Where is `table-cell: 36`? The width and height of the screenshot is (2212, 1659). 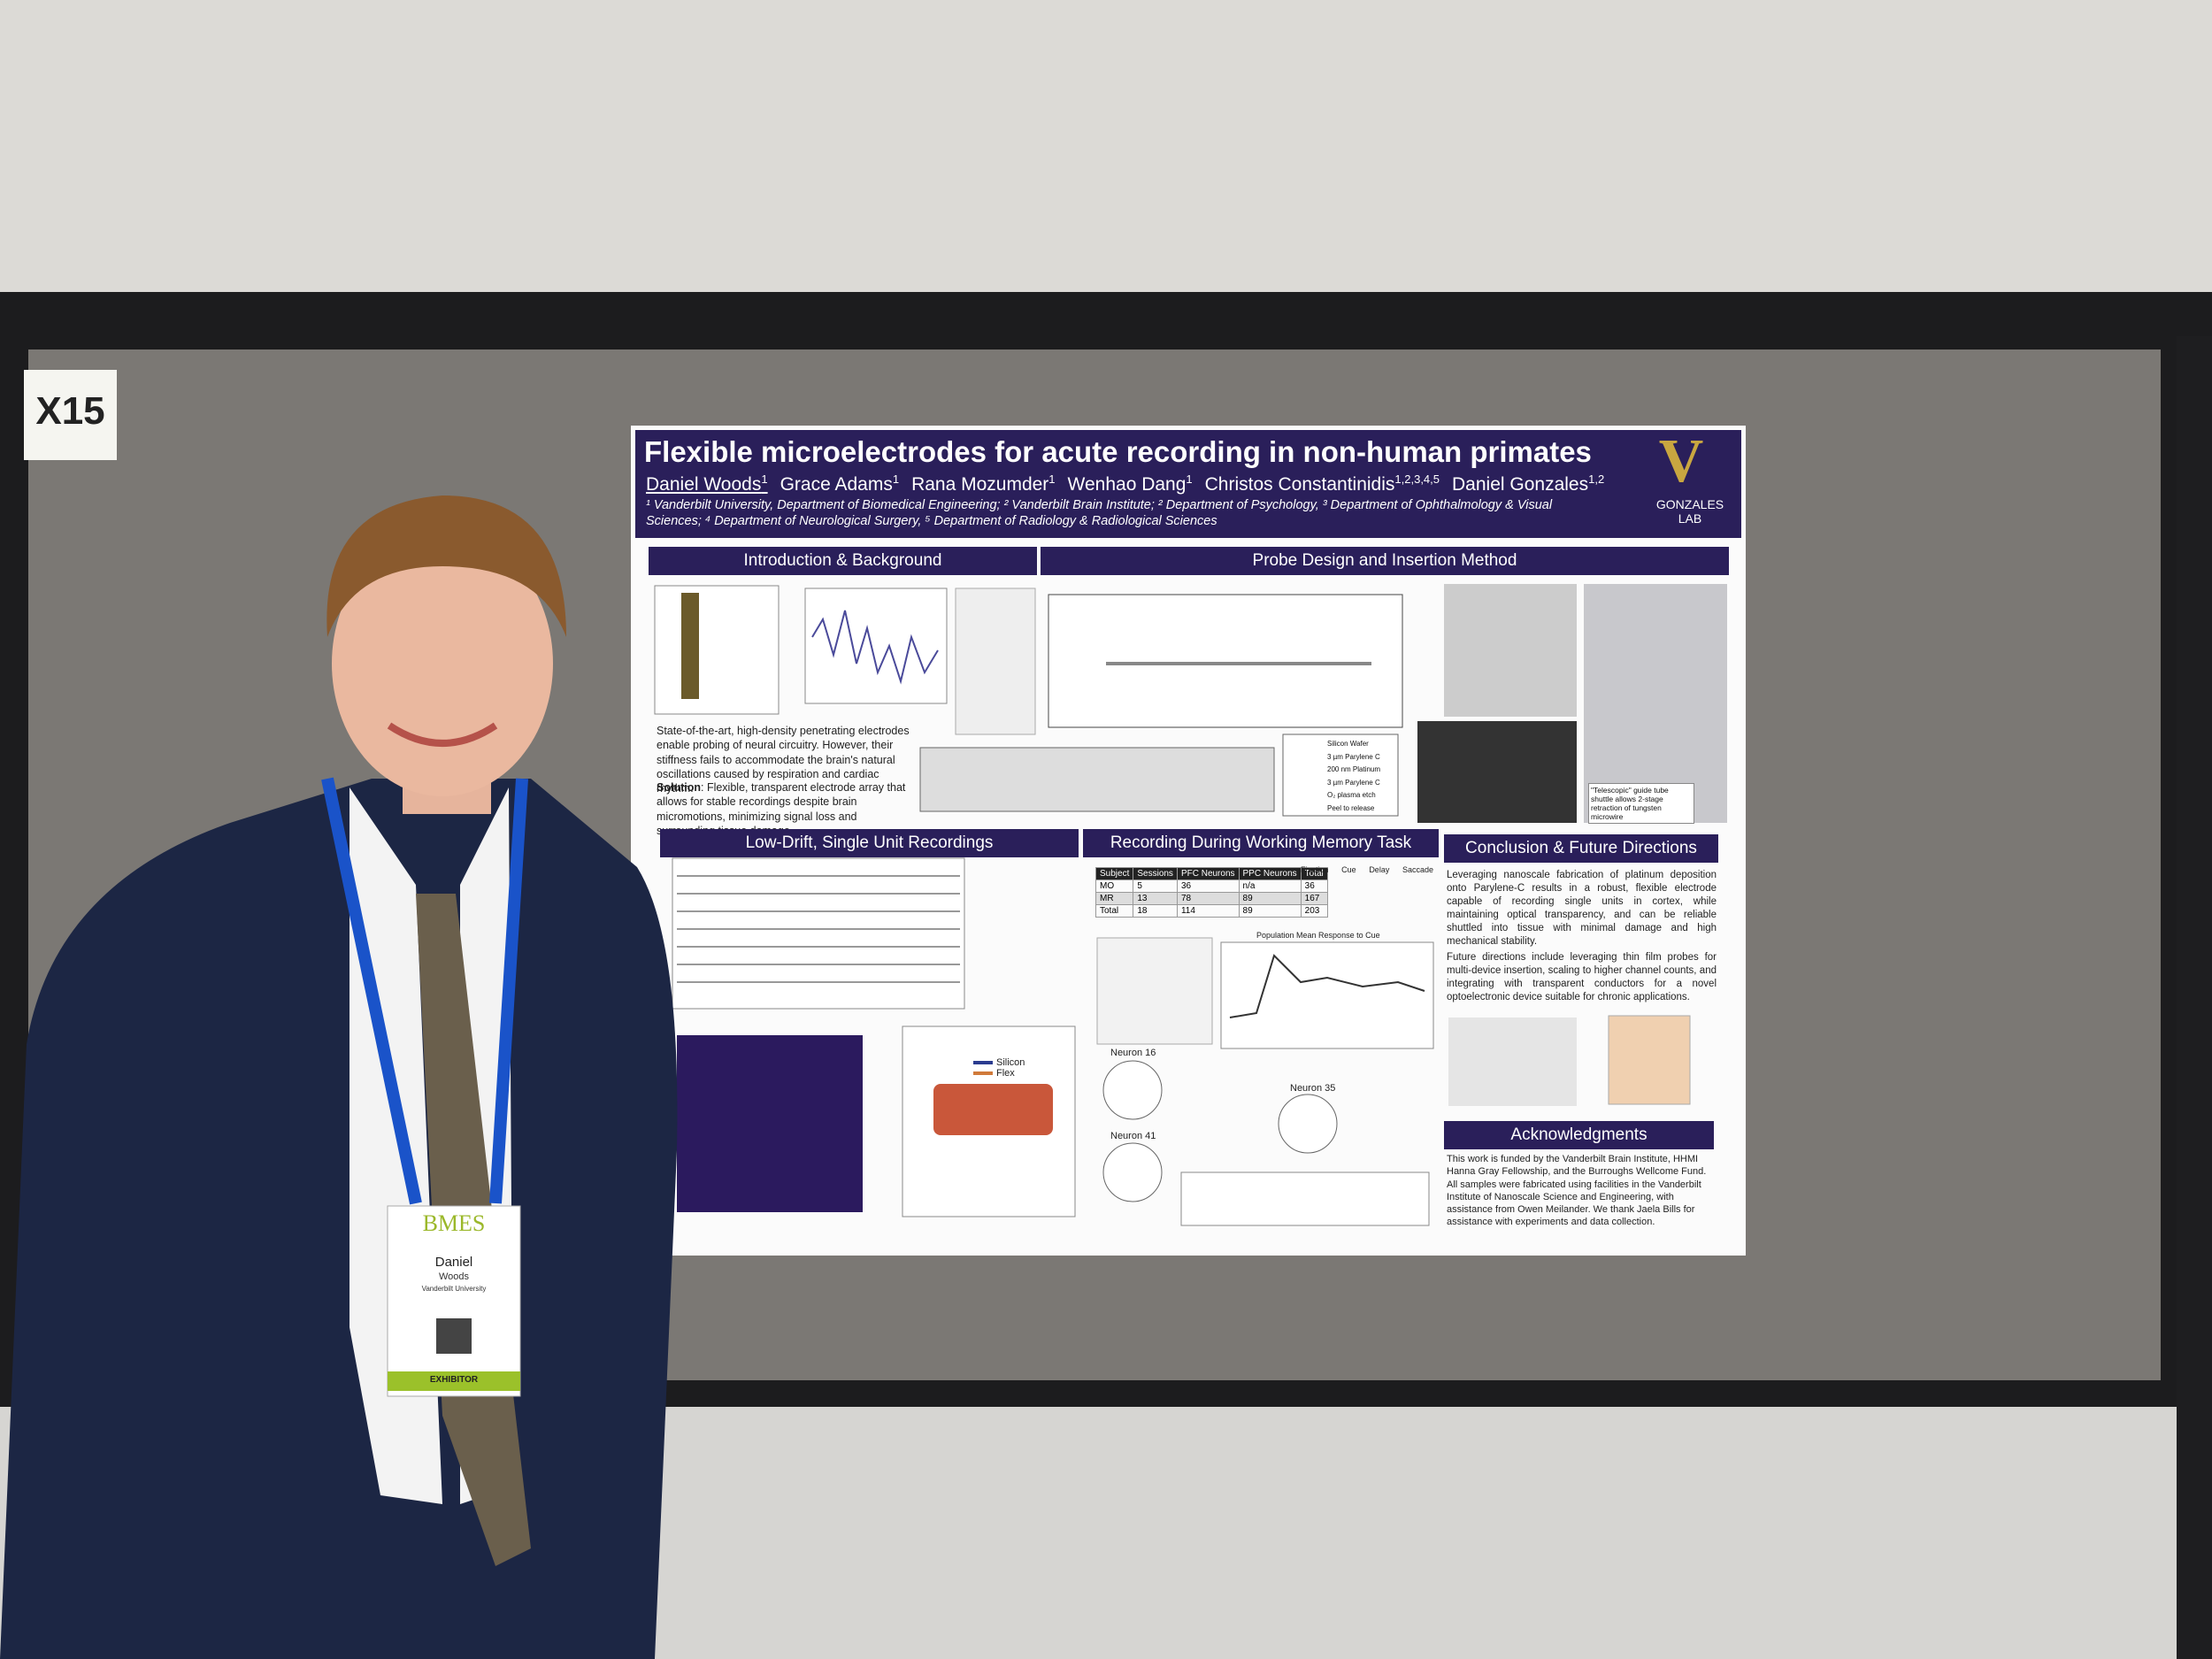 table-cell: 36 is located at coordinates (1314, 886).